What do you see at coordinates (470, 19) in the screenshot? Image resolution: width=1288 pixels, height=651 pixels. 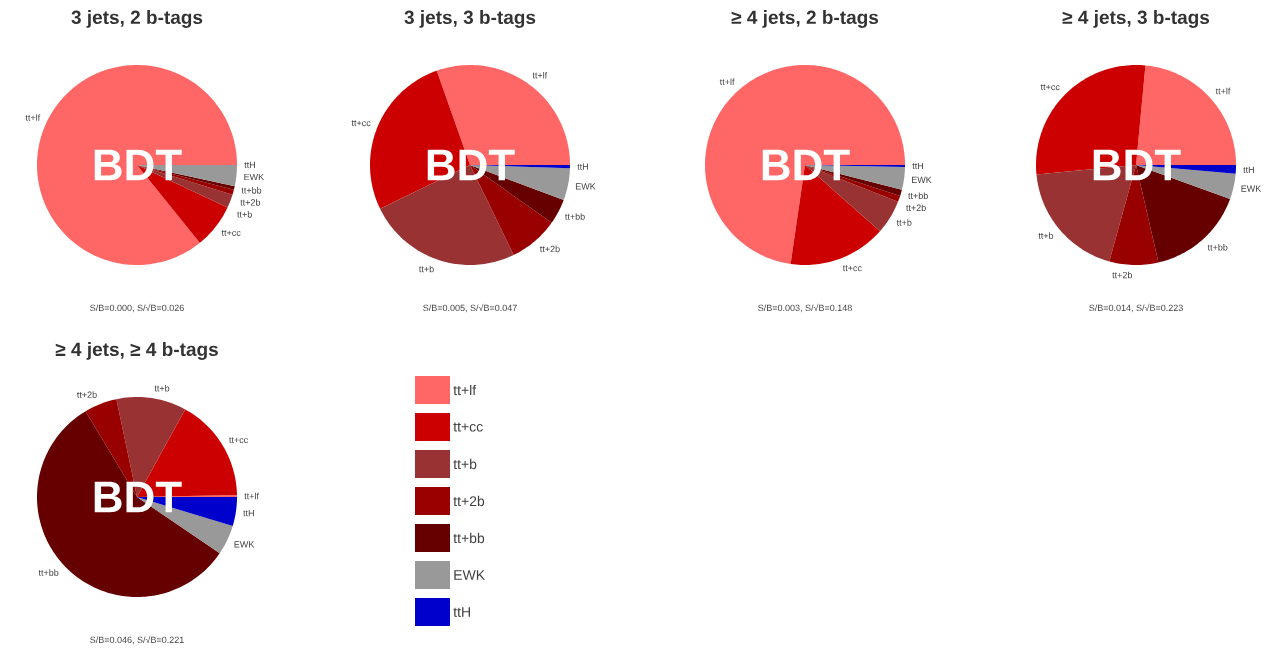 I see `chart-title: 3 jets, 3 b-tags` at bounding box center [470, 19].